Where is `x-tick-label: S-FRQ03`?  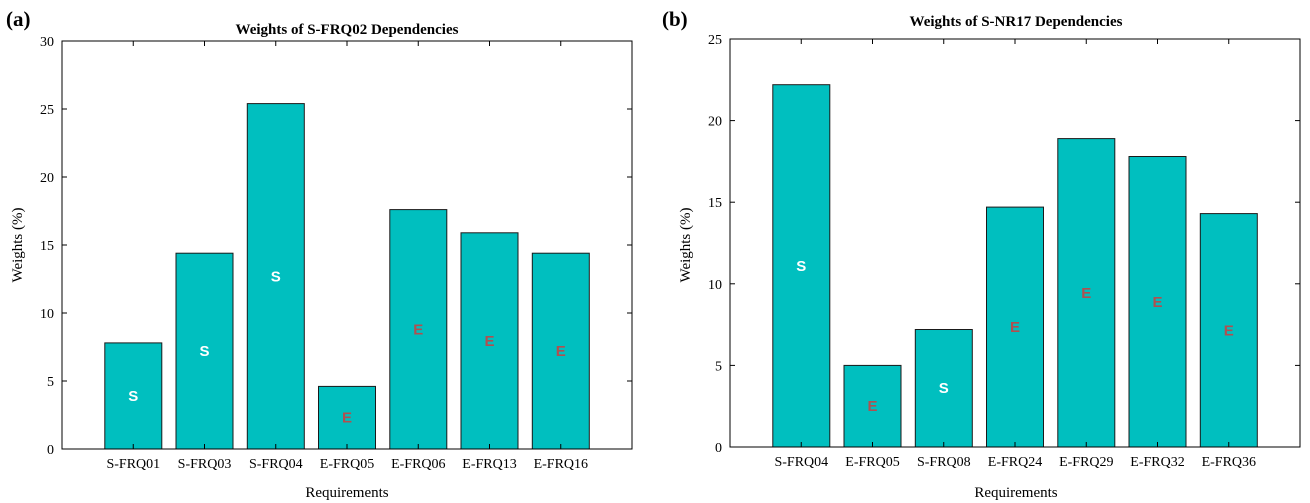 x-tick-label: S-FRQ03 is located at coordinates (205, 464).